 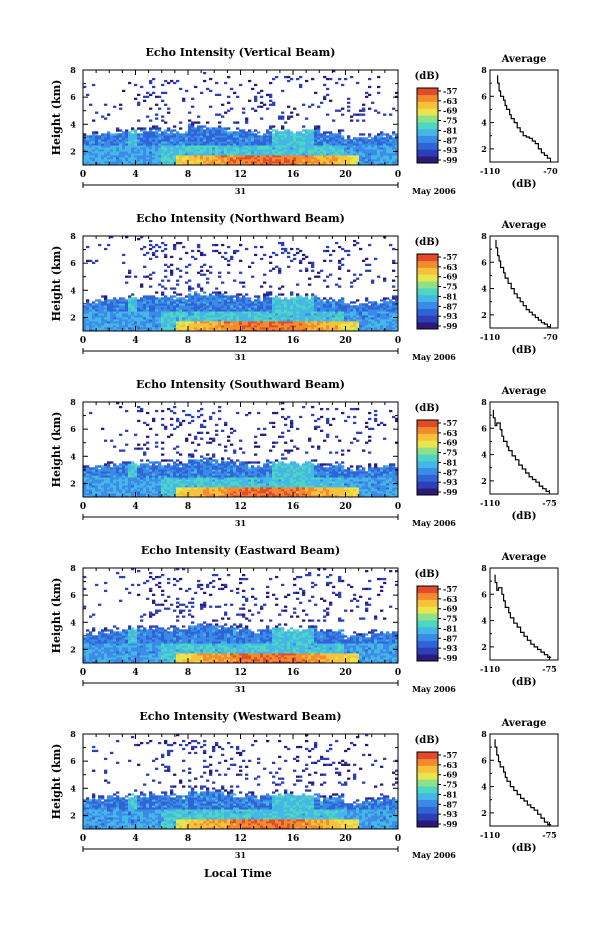 What do you see at coordinates (450, 267) in the screenshot?
I see `colorbar-tick-label: -63` at bounding box center [450, 267].